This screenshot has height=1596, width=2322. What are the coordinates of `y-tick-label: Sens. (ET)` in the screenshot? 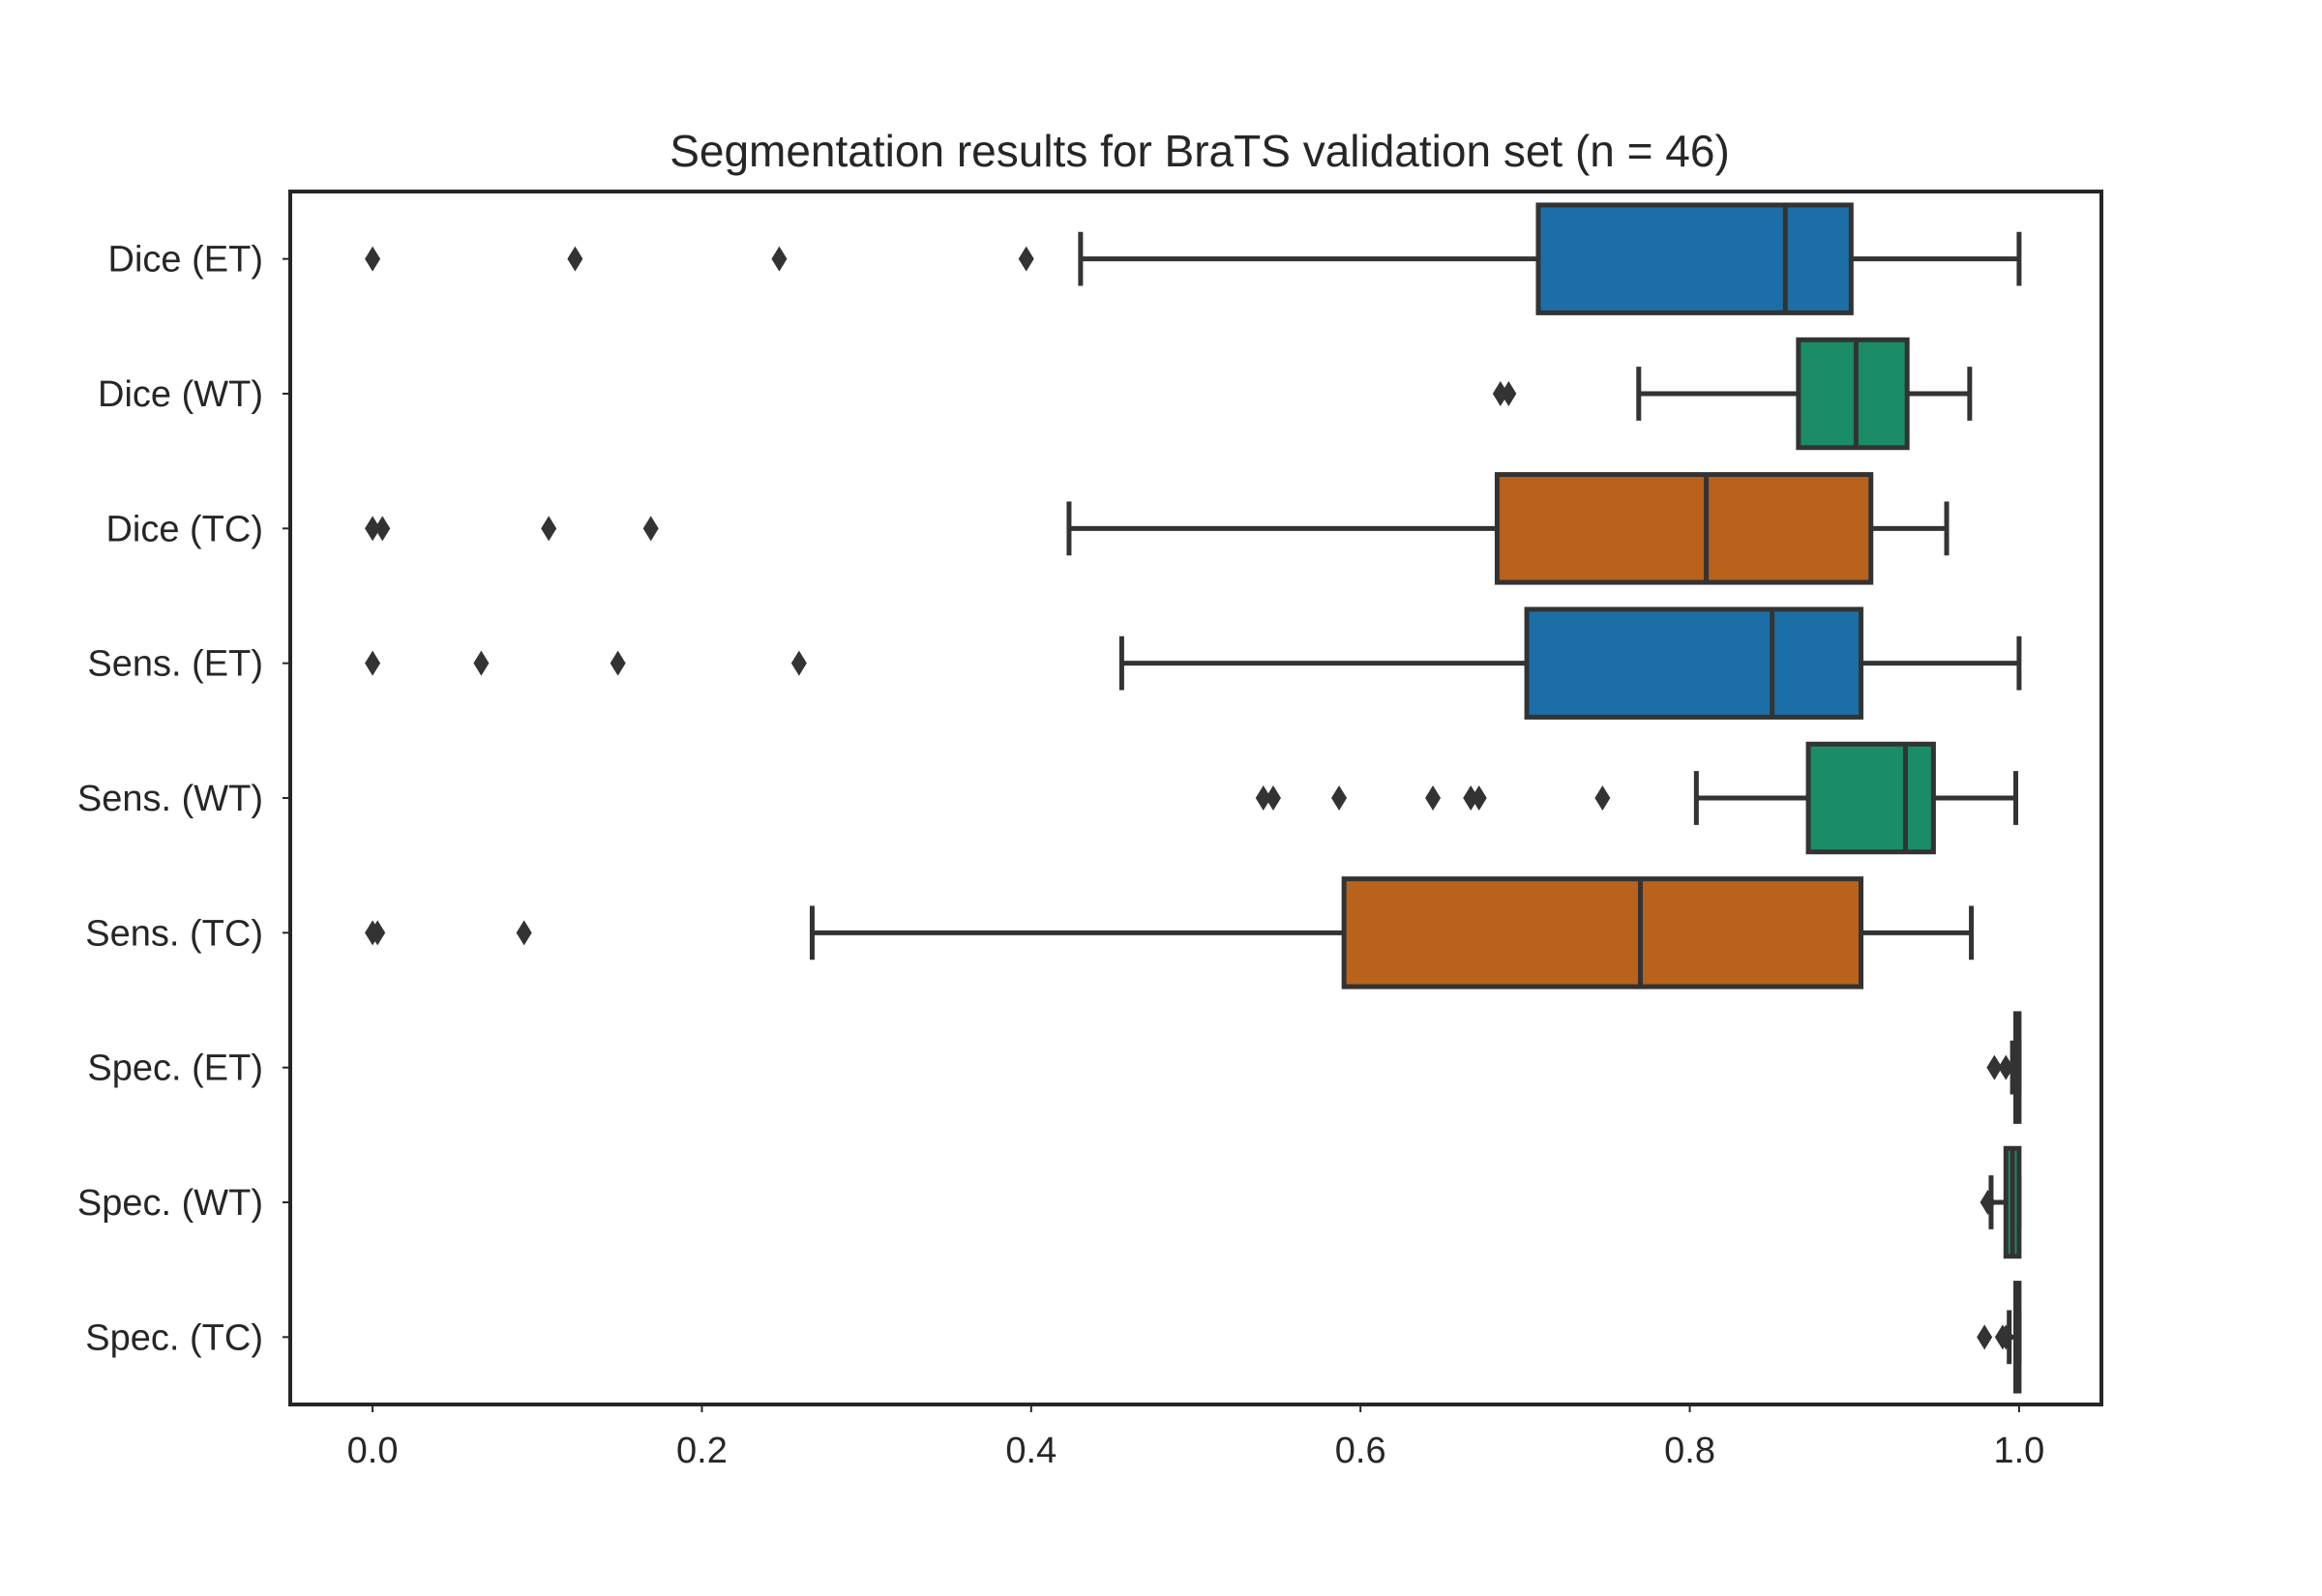 It's located at (175, 664).